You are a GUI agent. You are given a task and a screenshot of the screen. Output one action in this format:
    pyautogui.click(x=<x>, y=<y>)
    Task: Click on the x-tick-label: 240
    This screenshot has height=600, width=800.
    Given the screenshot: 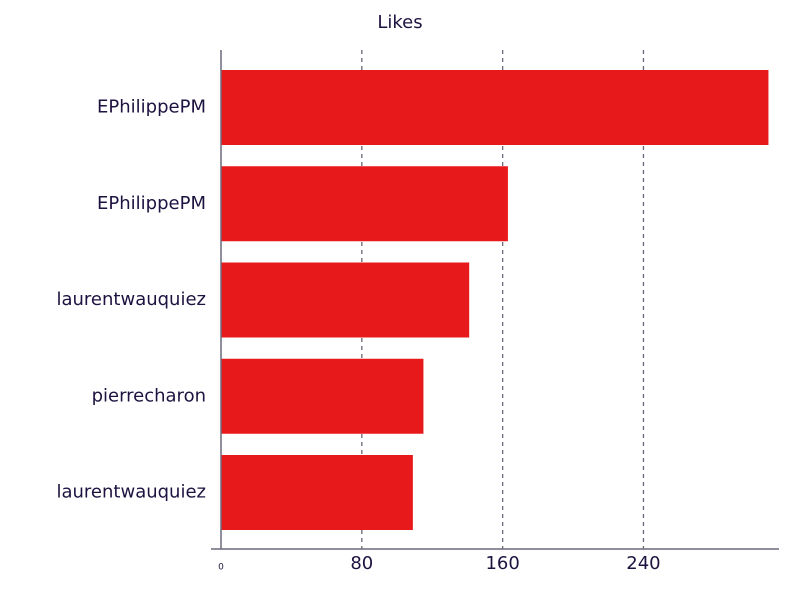 What is the action you would take?
    pyautogui.click(x=643, y=563)
    